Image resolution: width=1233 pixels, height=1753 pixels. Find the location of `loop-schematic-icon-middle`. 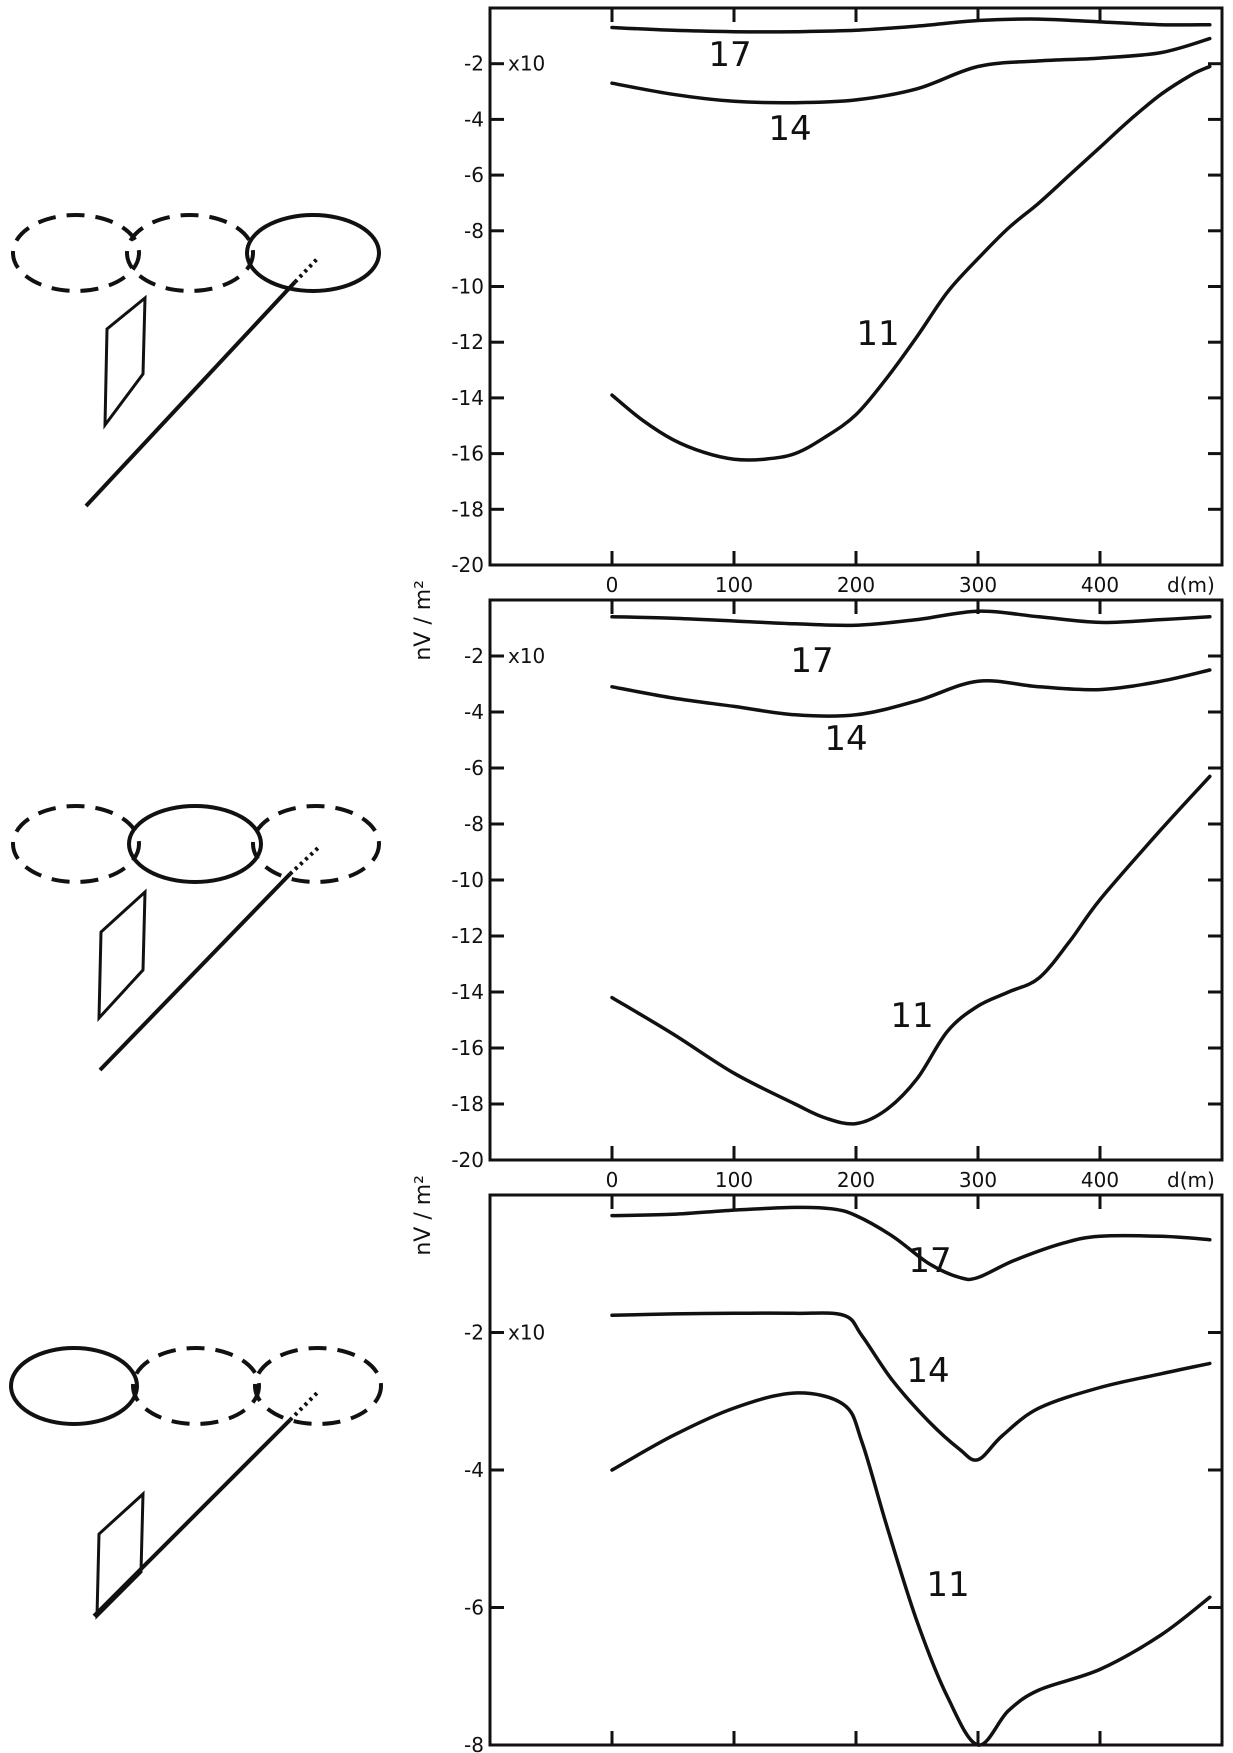

loop-schematic-icon-middle is located at coordinates (196, 938).